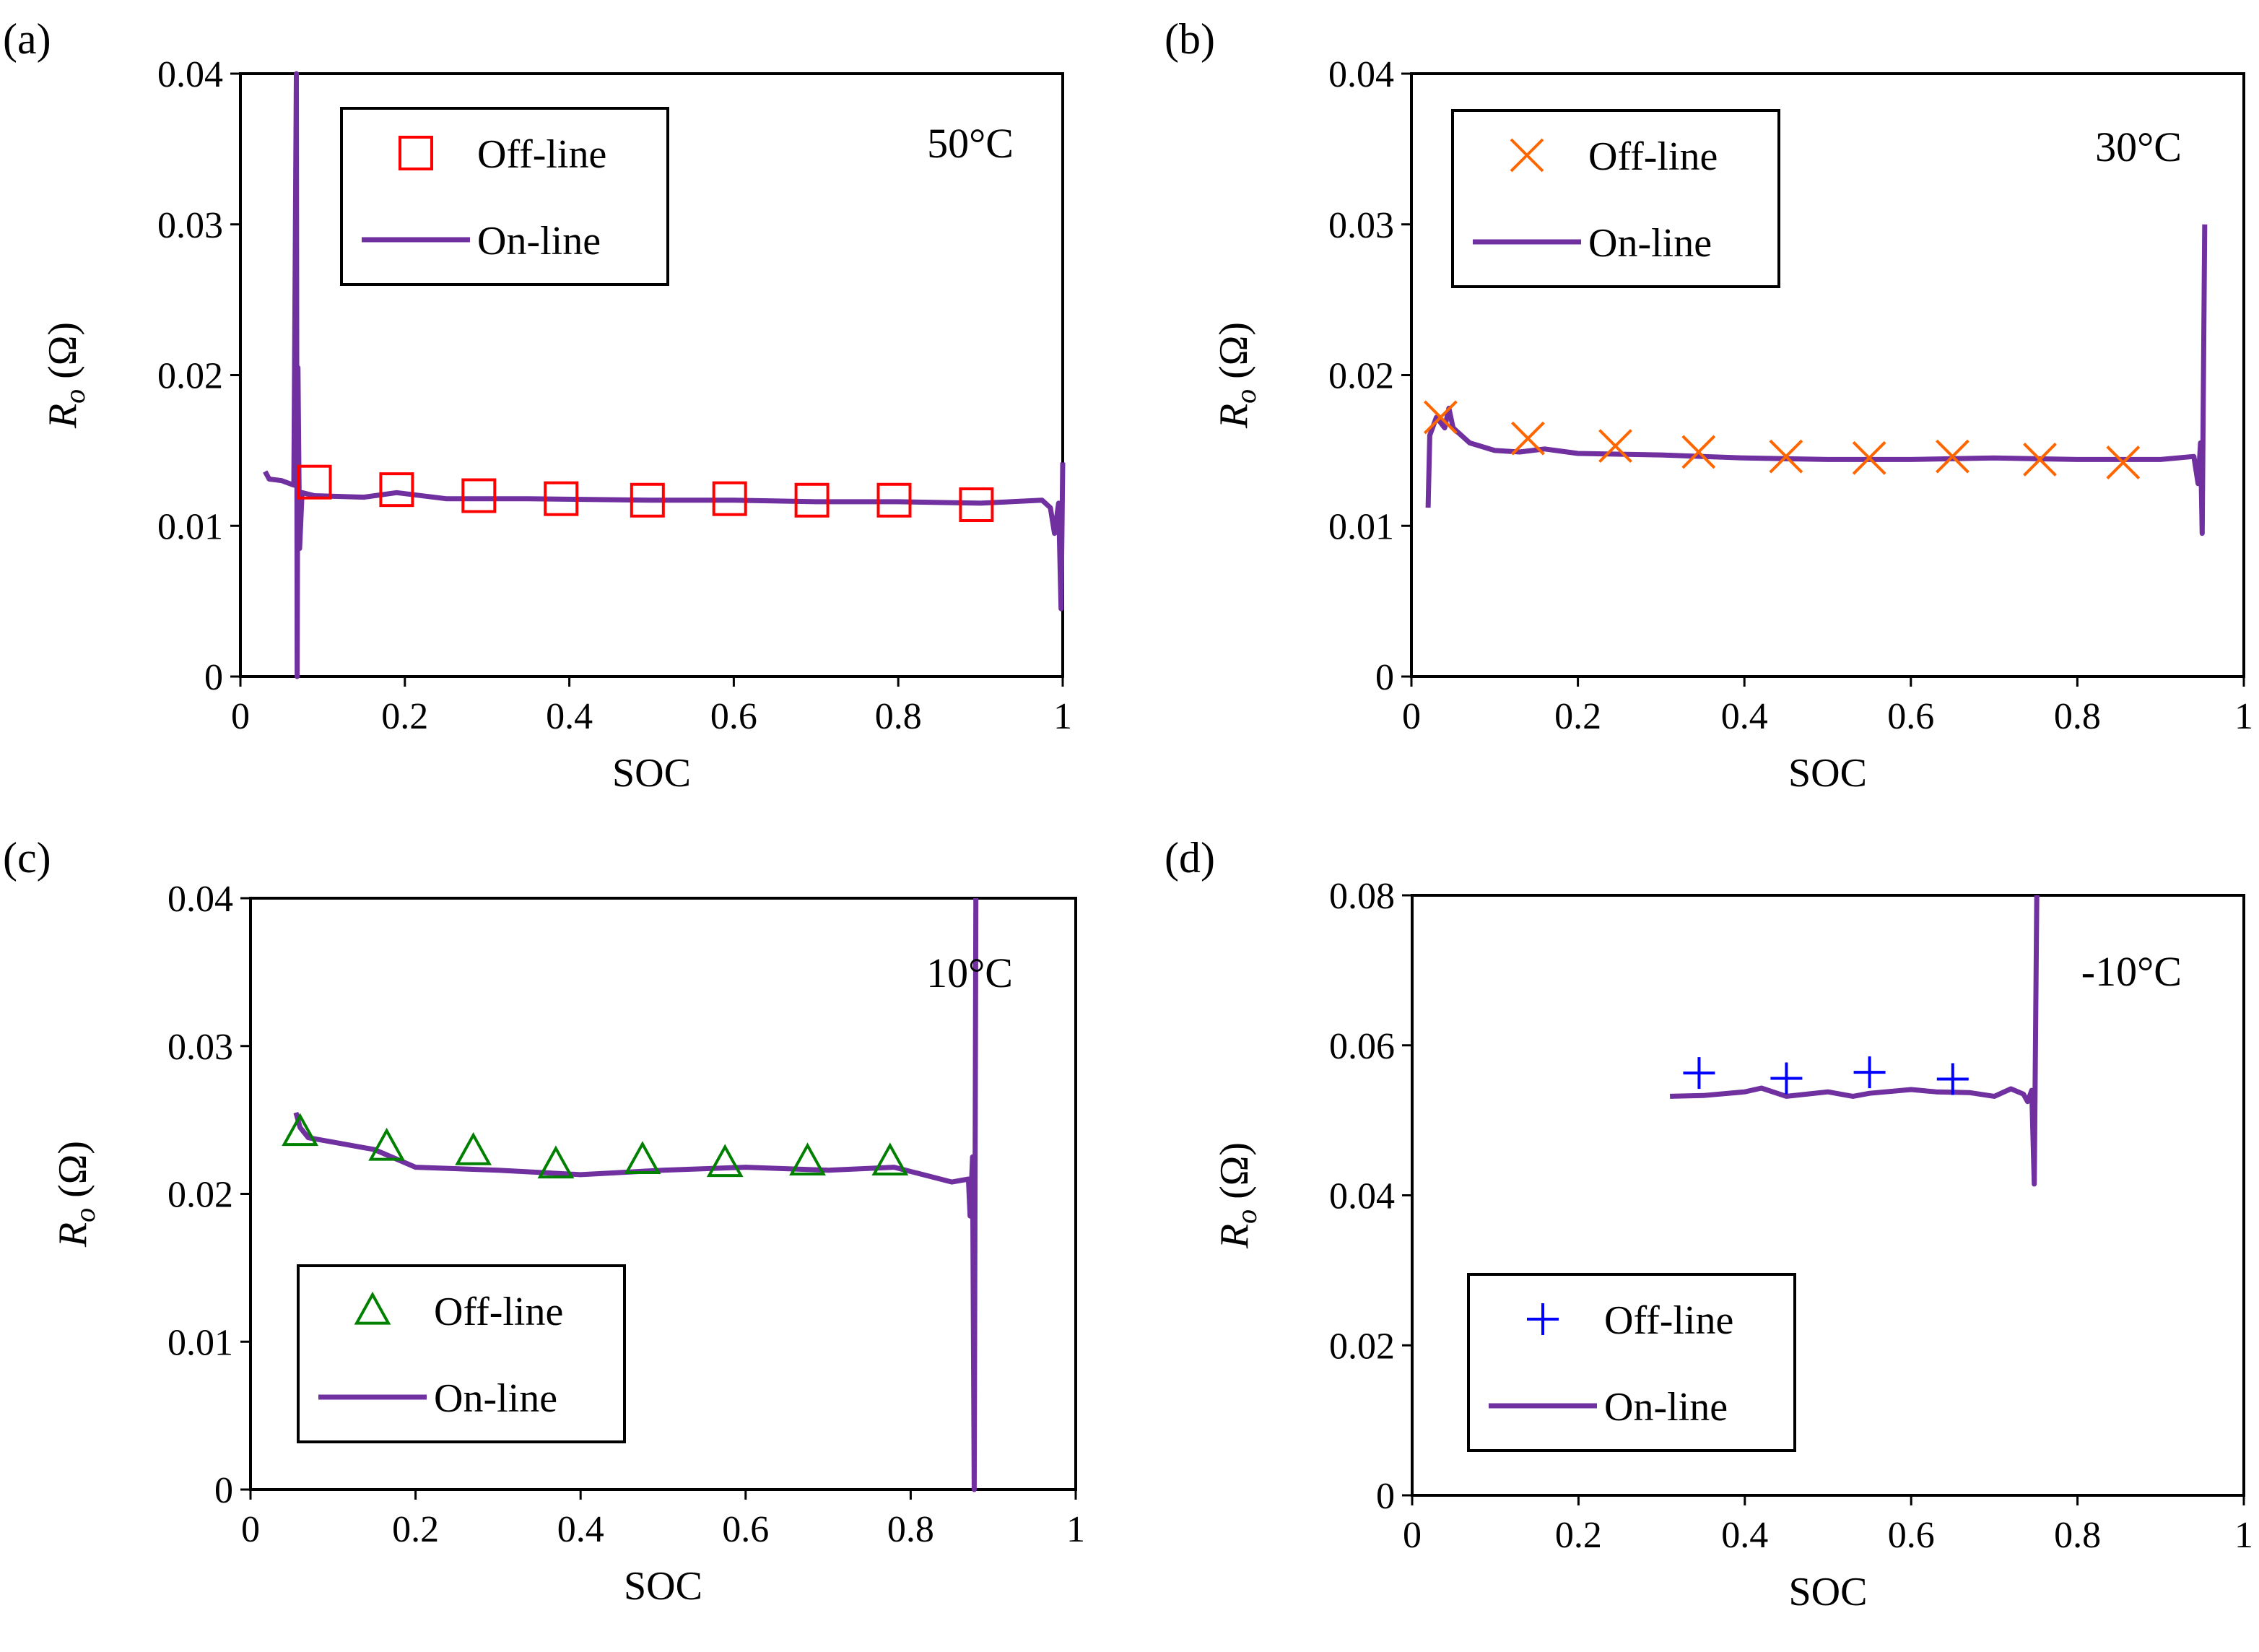 Image resolution: width=2259 pixels, height=1652 pixels. What do you see at coordinates (2131, 971) in the screenshot?
I see `temperature-label: -10°C` at bounding box center [2131, 971].